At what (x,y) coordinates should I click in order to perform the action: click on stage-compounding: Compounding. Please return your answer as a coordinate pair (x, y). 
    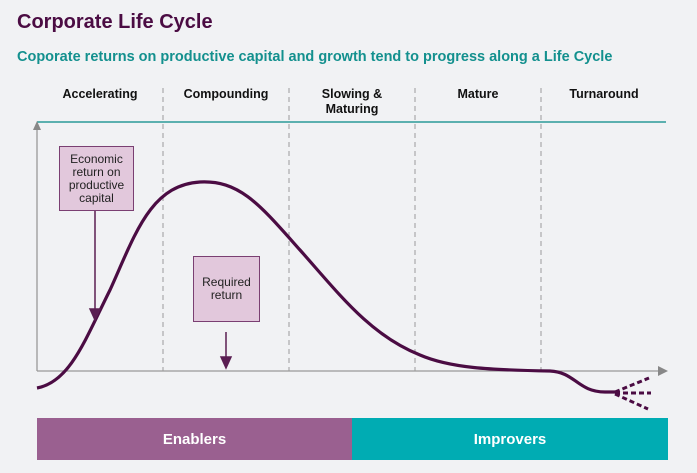
    Looking at the image, I should click on (226, 94).